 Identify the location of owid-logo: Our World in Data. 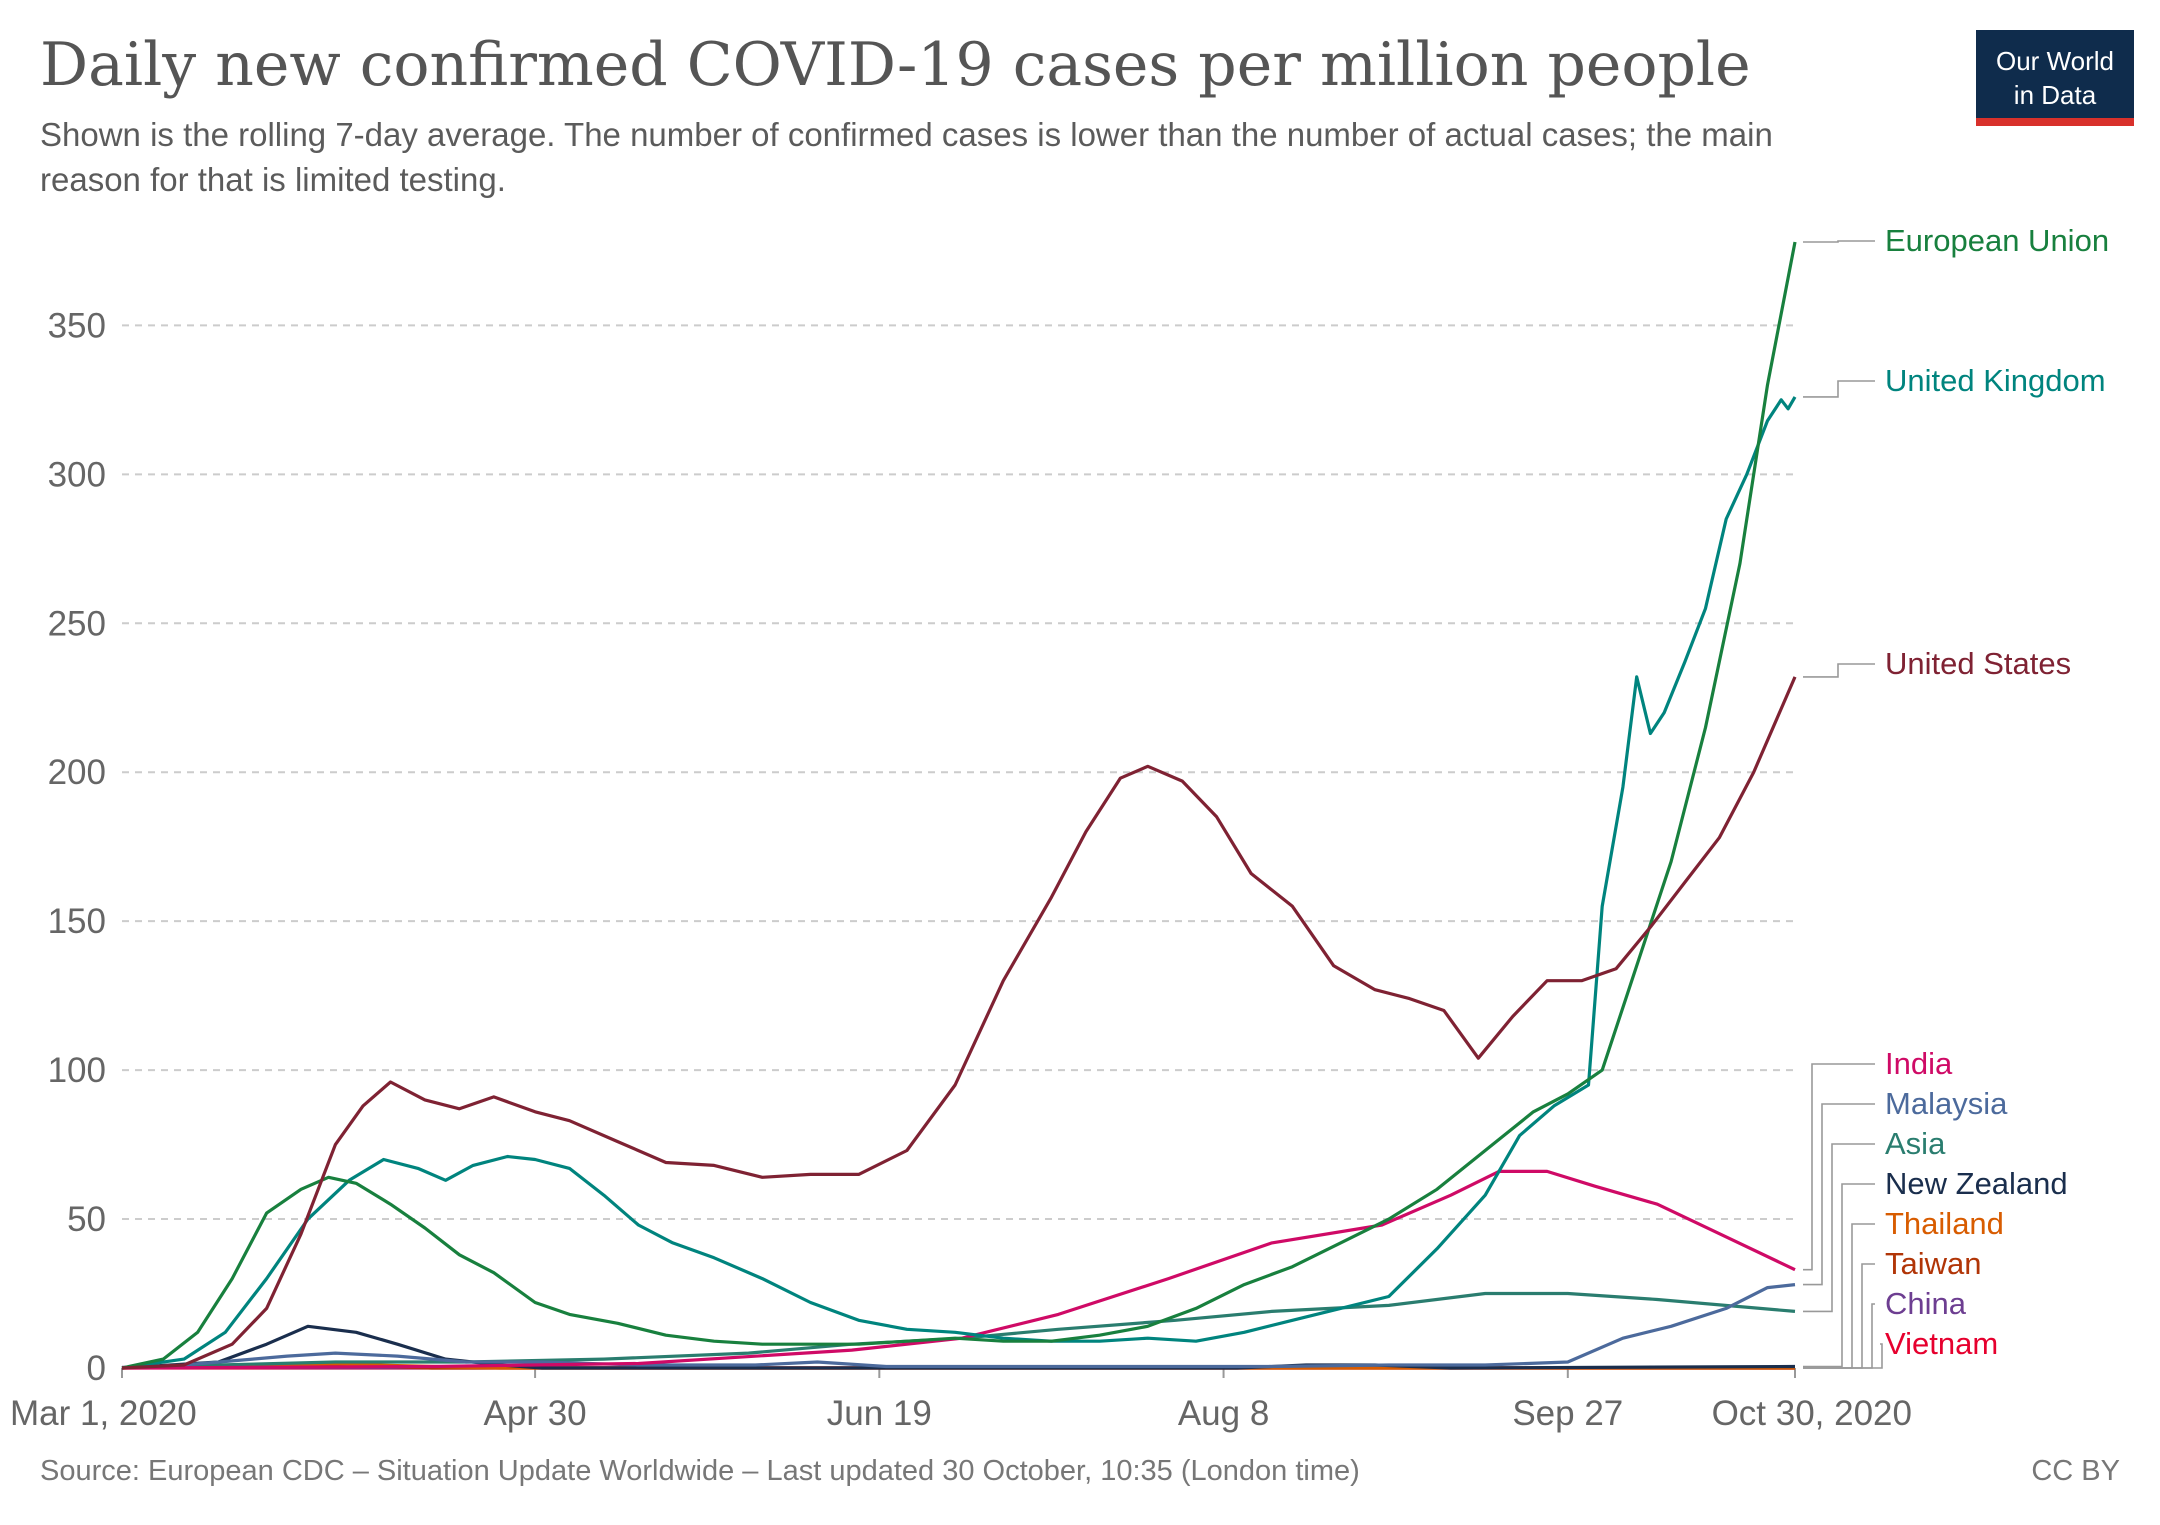
(2055, 78).